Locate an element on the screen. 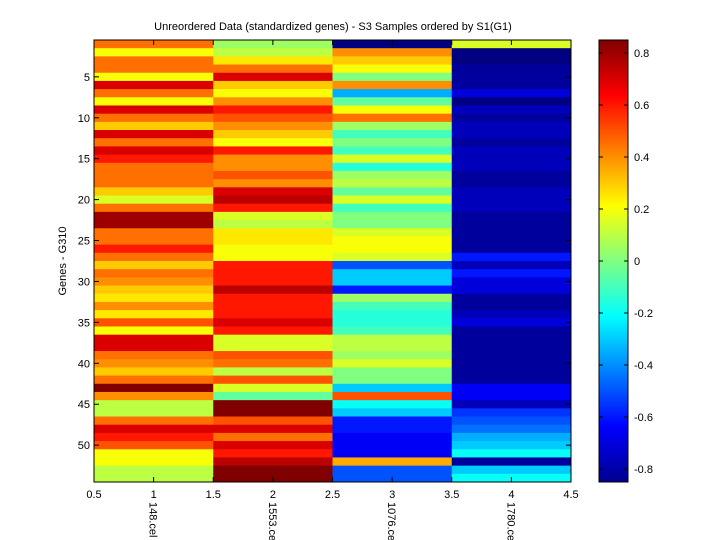 Image resolution: width=720 pixels, height=540 pixels. x-tick-label: 2.5 is located at coordinates (332, 495).